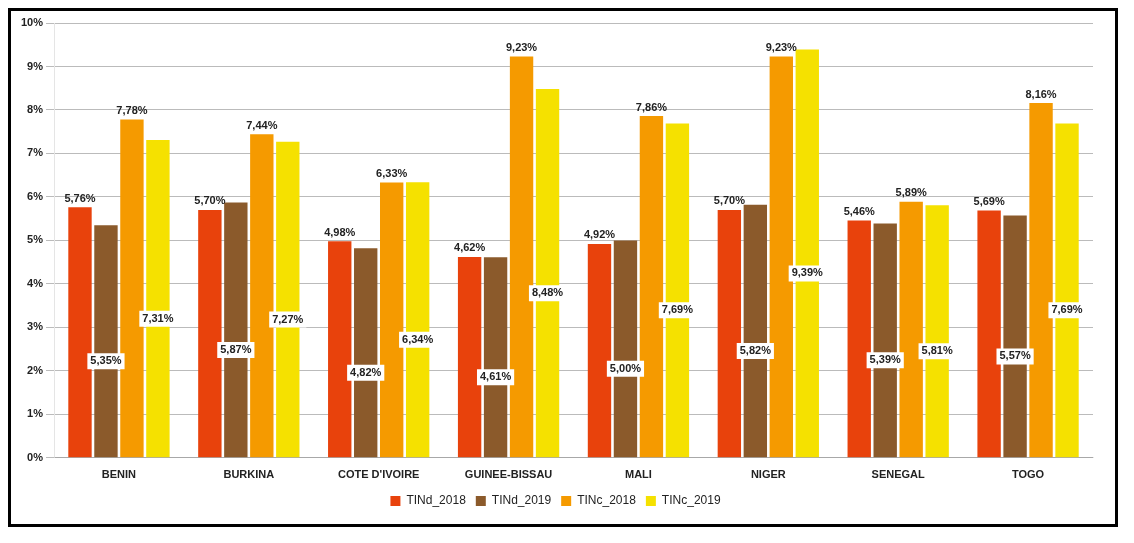 This screenshot has height=543, width=1134. Describe the element at coordinates (35, 239) in the screenshot. I see `y-tick-label: 5%` at that location.